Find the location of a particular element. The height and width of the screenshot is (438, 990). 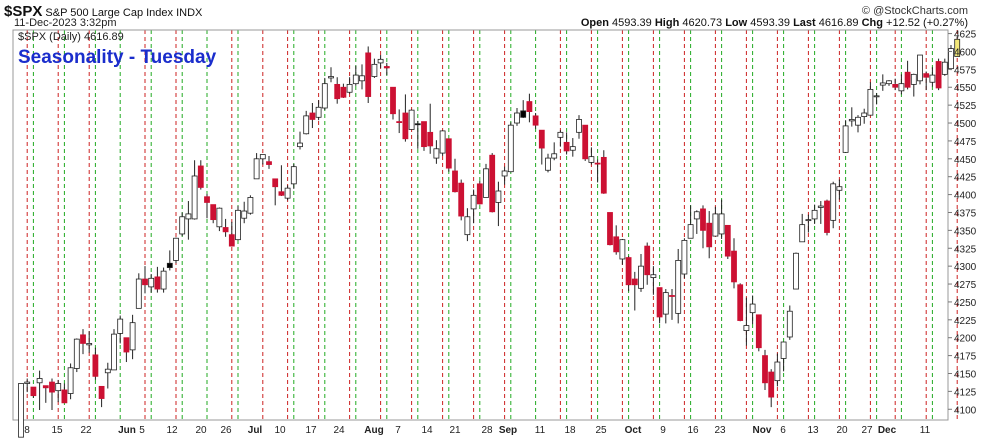

low-label: Low is located at coordinates (736, 23).